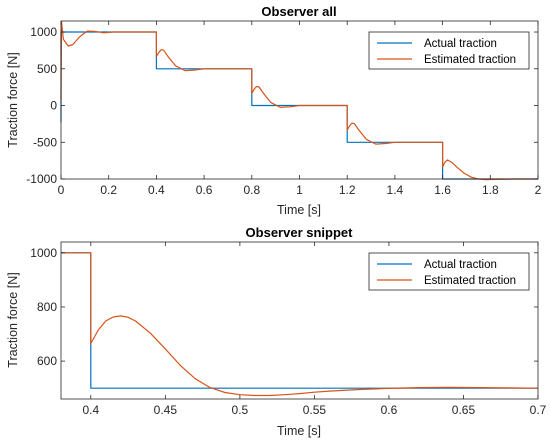 The height and width of the screenshot is (442, 550). I want to click on chart-1-x-tick-label: 1.6, so click(442, 190).